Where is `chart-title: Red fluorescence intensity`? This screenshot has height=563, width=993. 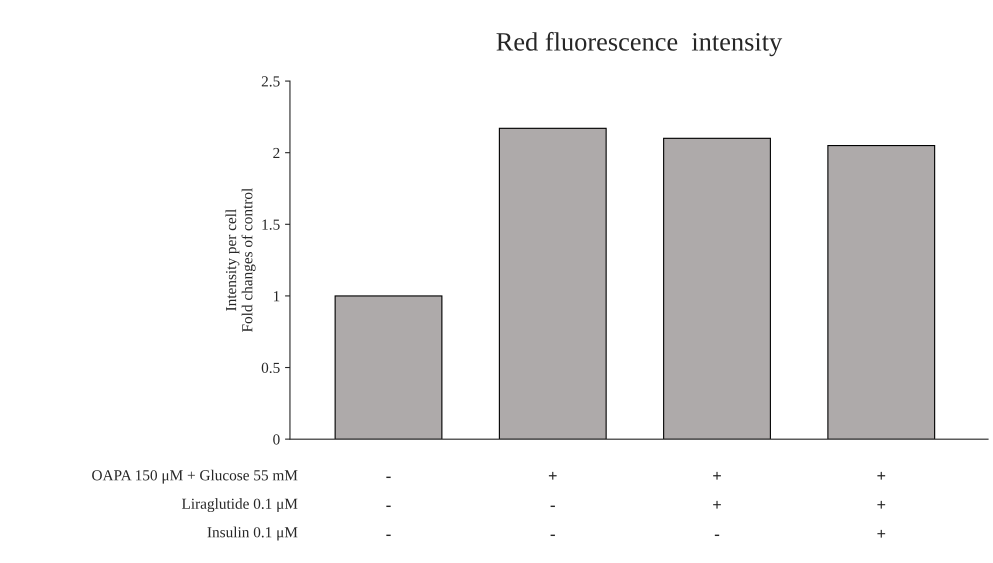 chart-title: Red fluorescence intensity is located at coordinates (639, 44).